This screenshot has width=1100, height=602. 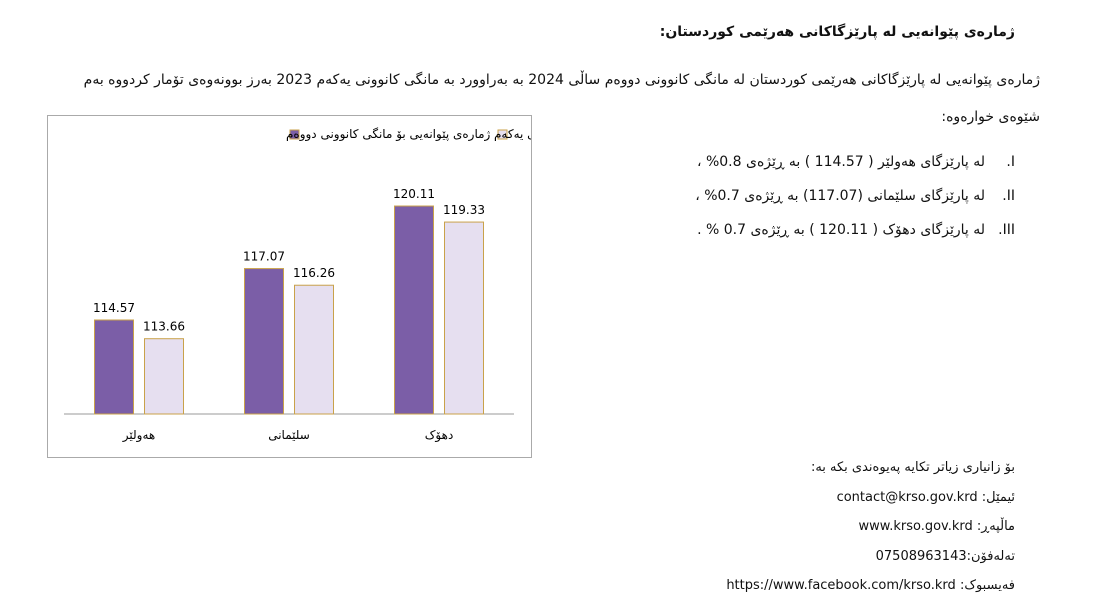 I want to click on legend-label: ژمارەی پێوانەیی بۆ مانگی کانوونی دووەم, so click(x=388, y=134).